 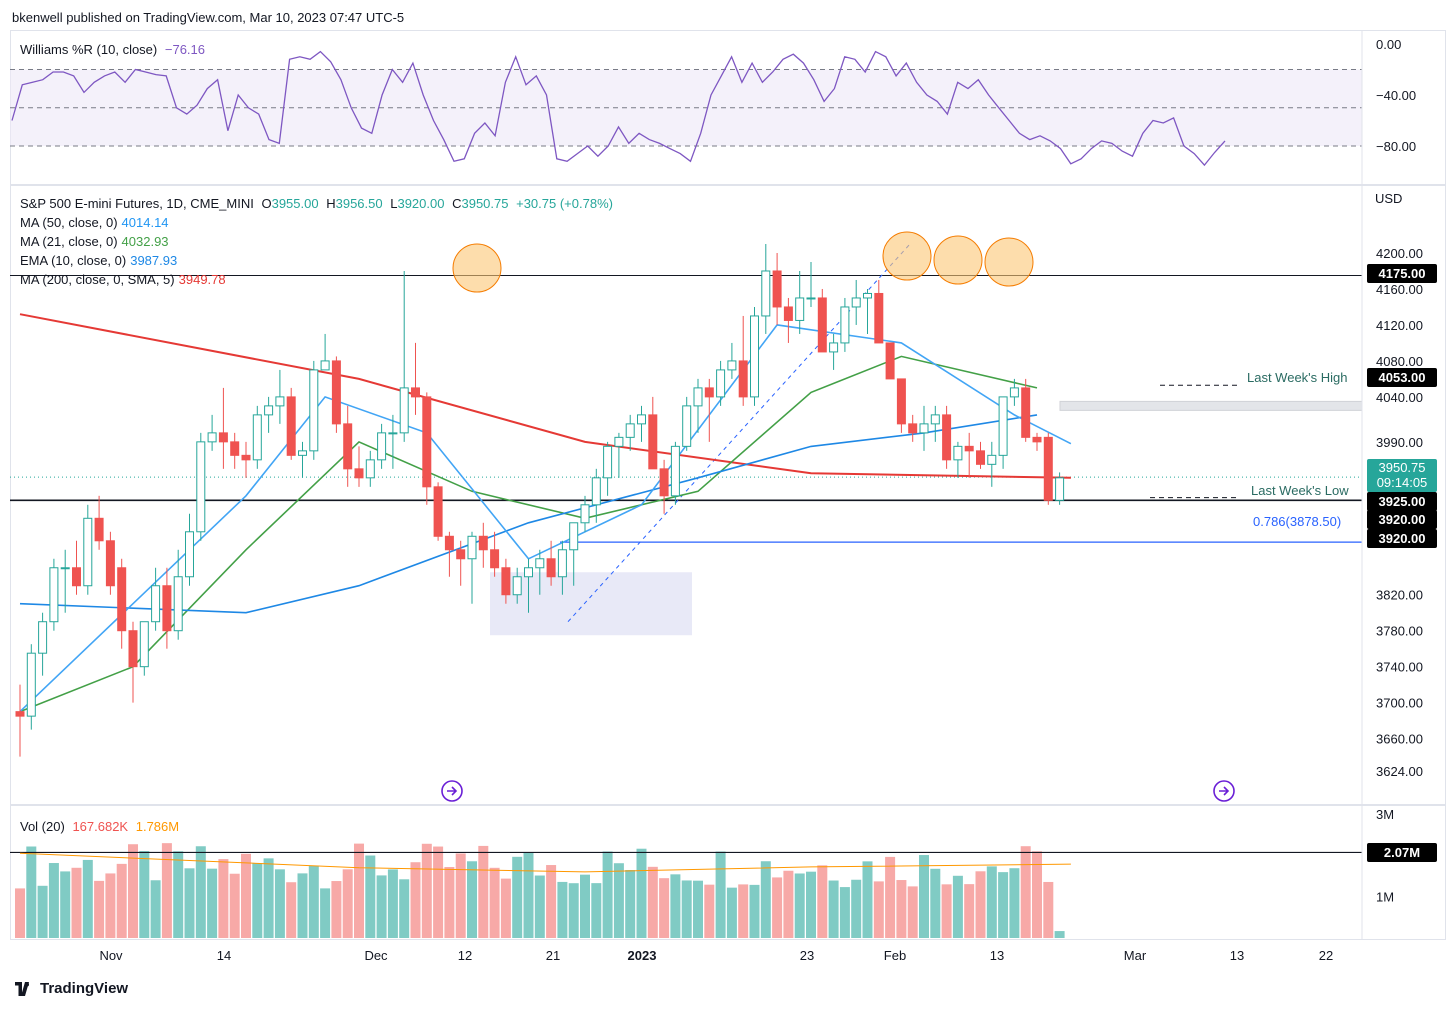 What do you see at coordinates (545, 396) in the screenshot?
I see `ma-line` at bounding box center [545, 396].